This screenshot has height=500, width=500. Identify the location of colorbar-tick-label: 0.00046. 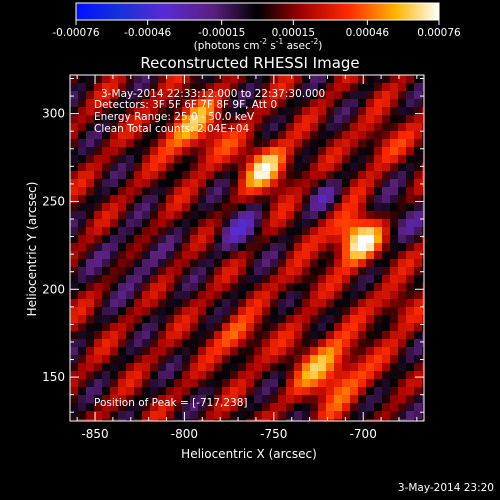
(368, 33).